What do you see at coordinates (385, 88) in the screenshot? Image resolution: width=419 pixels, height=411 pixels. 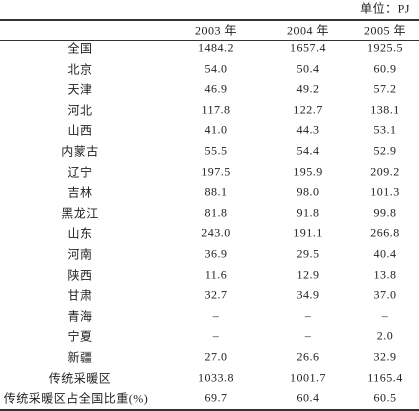 I see `cell-value: 57.2` at bounding box center [385, 88].